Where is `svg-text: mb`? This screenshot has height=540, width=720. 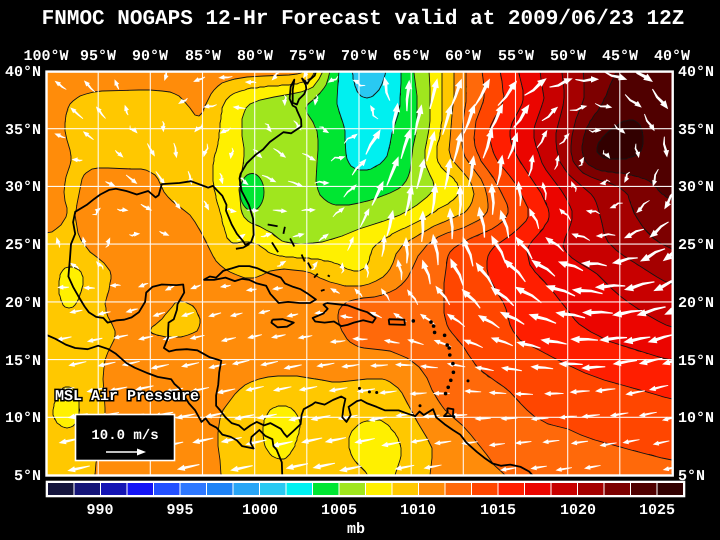
svg-text: mb is located at coordinates (356, 529).